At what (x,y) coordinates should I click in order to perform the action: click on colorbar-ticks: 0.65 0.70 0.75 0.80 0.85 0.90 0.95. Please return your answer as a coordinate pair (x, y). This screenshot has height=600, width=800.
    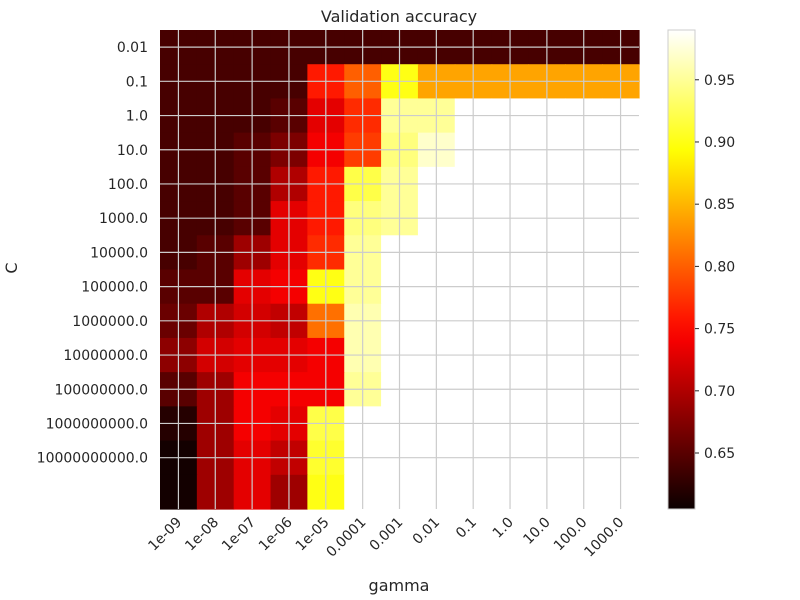
    Looking at the image, I should click on (715, 267).